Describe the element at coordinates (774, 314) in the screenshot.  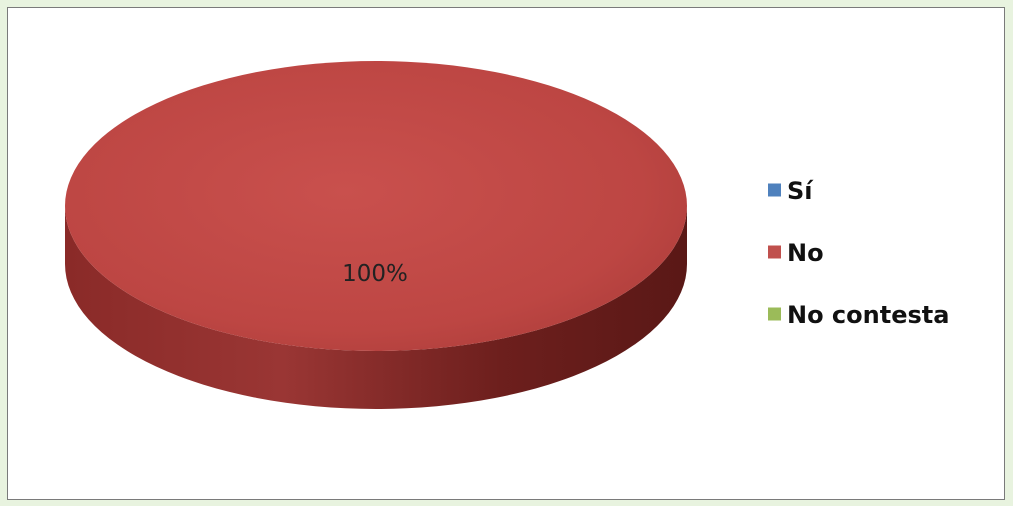
I see `legend-swatch-no-contesta` at that location.